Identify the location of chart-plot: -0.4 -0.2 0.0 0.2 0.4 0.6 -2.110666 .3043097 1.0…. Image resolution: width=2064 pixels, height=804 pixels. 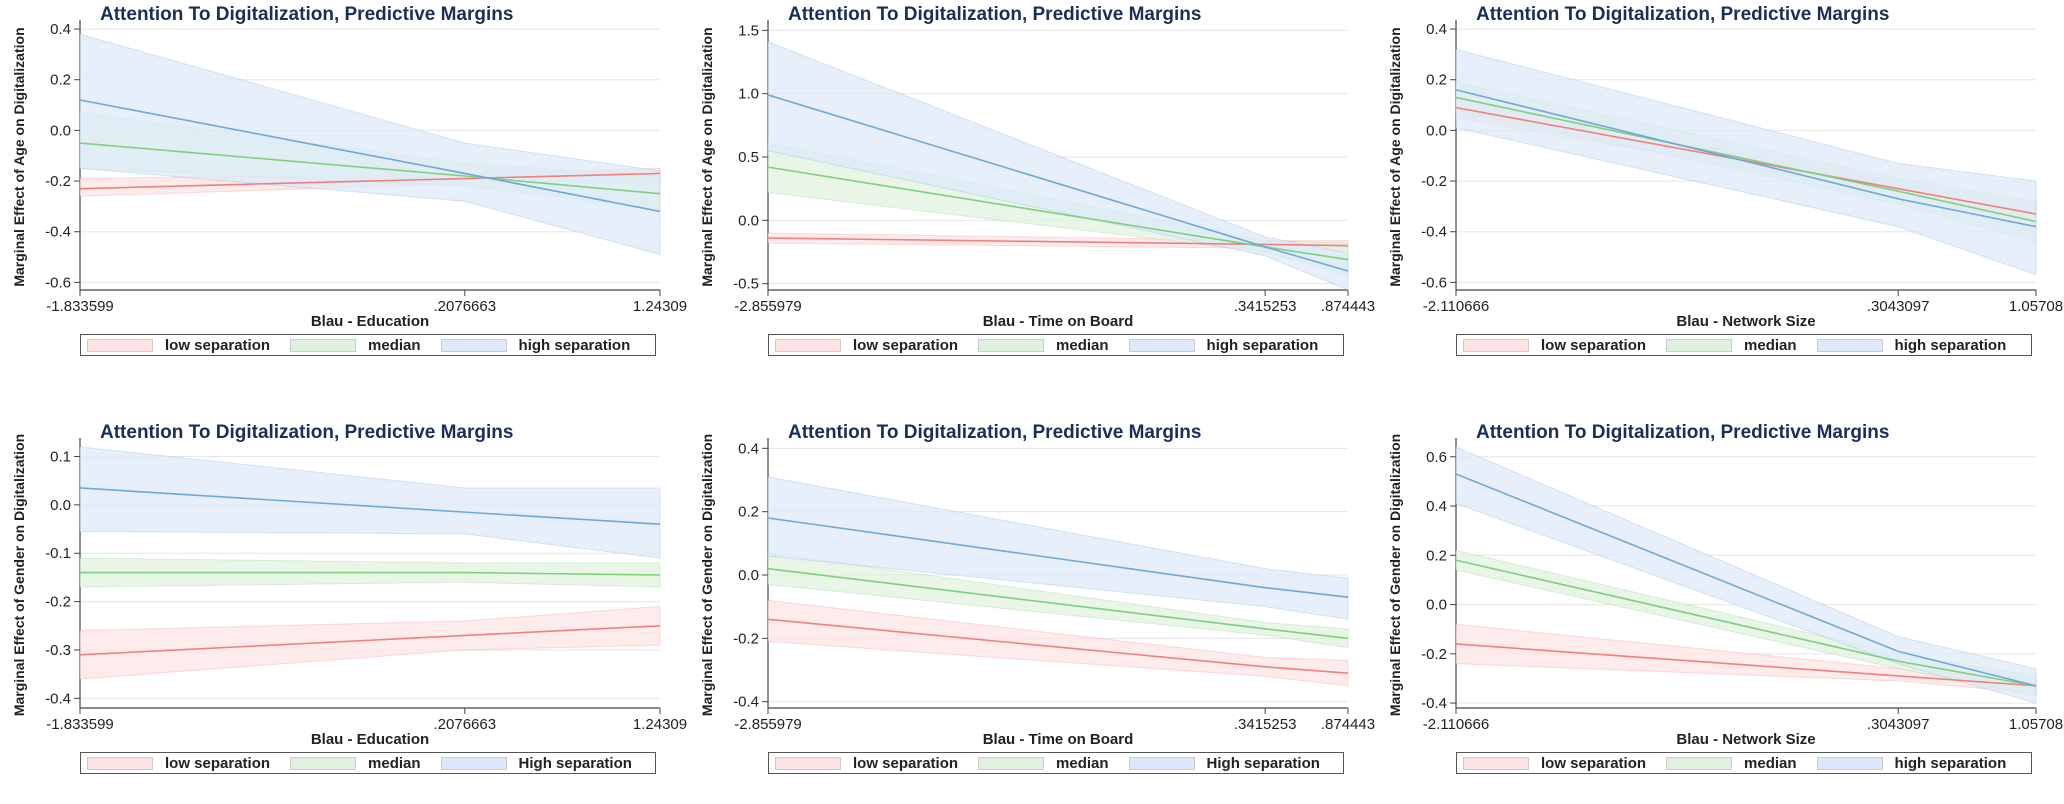
(1725, 591).